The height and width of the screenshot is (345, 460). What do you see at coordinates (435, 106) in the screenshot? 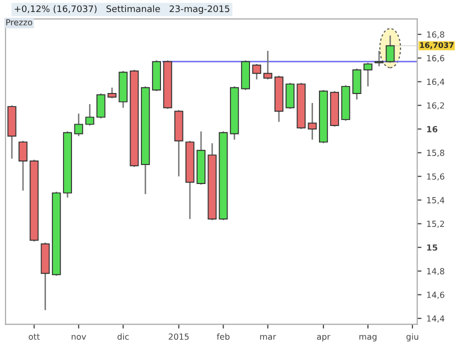
I see `y-tick-label: 16,2` at bounding box center [435, 106].